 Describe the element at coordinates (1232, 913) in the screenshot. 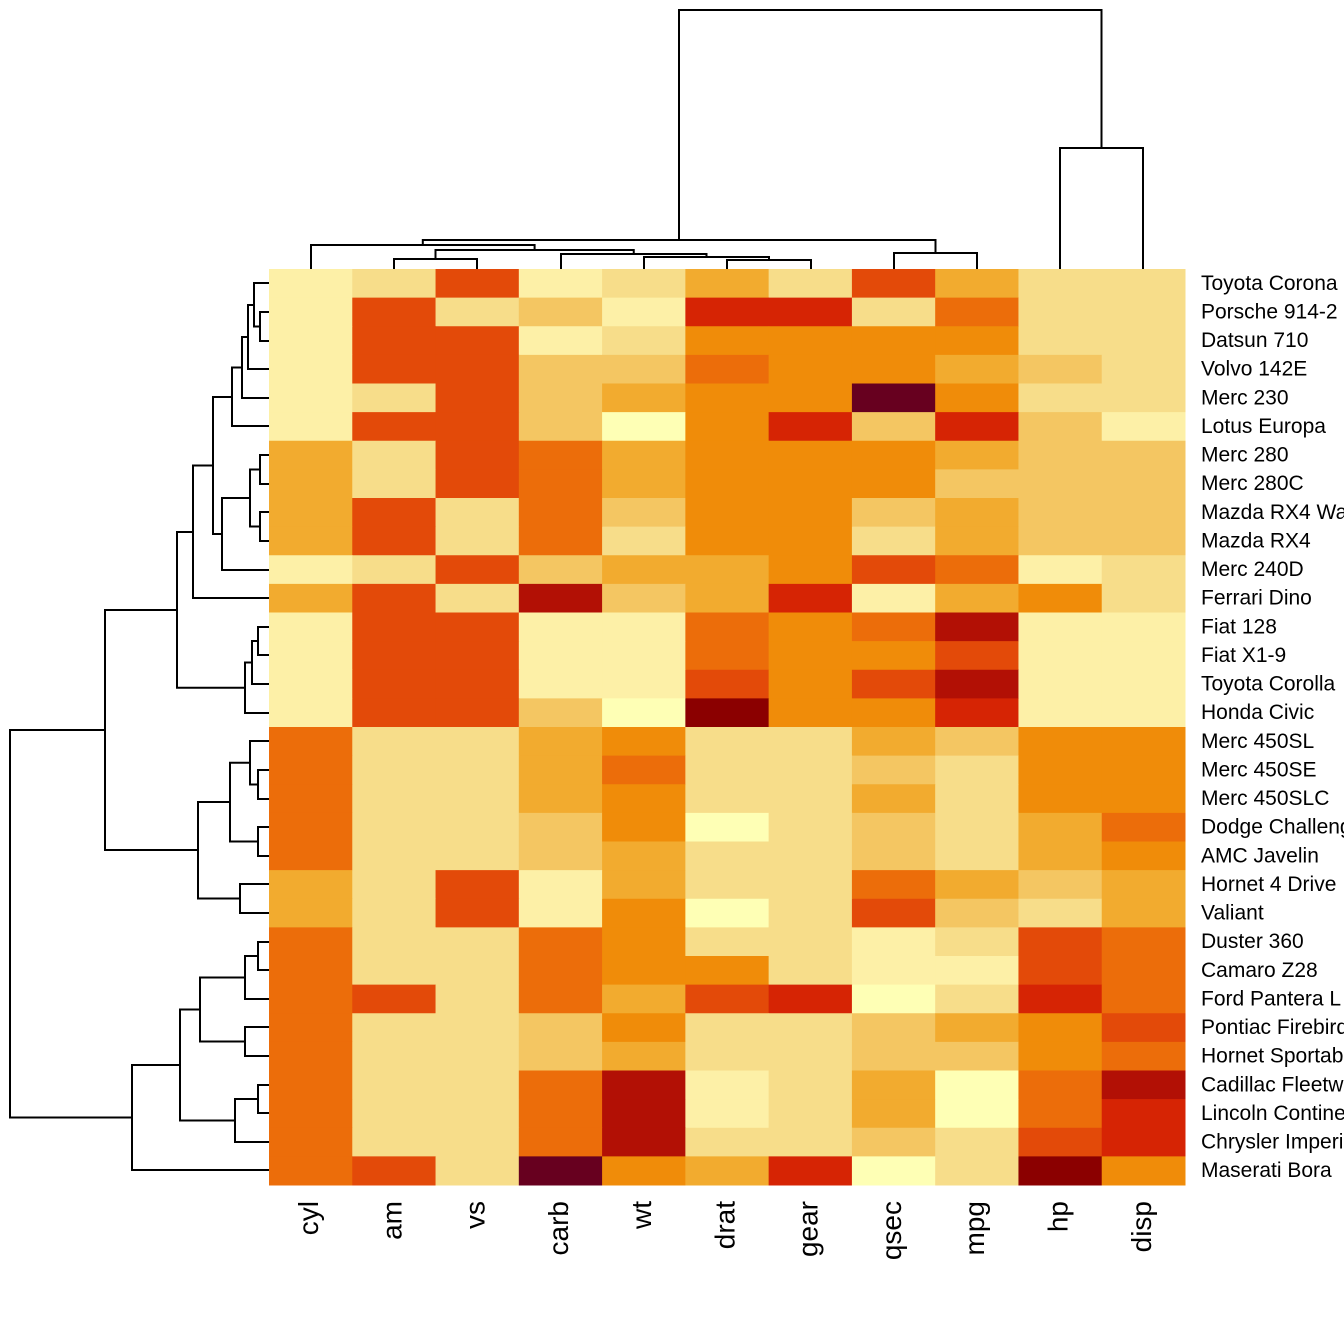

I see `row-label: Valiant` at that location.